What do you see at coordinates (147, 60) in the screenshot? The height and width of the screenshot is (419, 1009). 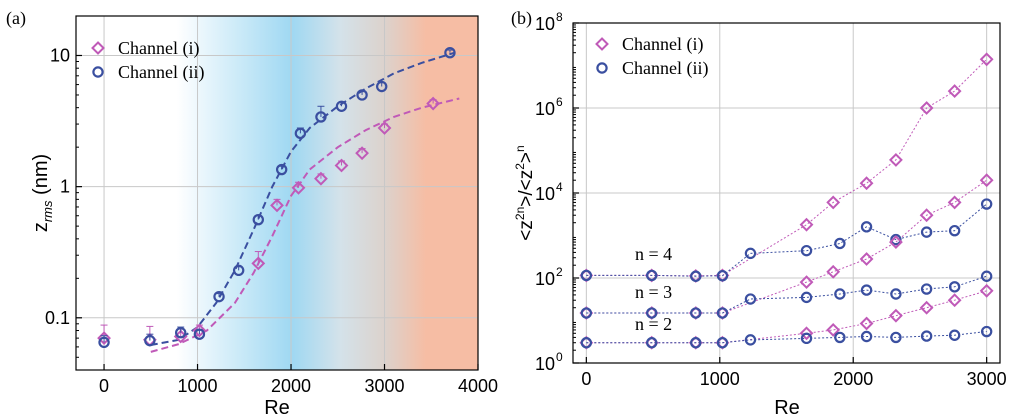 I see `panel-a-legend: Channel (i) Channel (ii)` at bounding box center [147, 60].